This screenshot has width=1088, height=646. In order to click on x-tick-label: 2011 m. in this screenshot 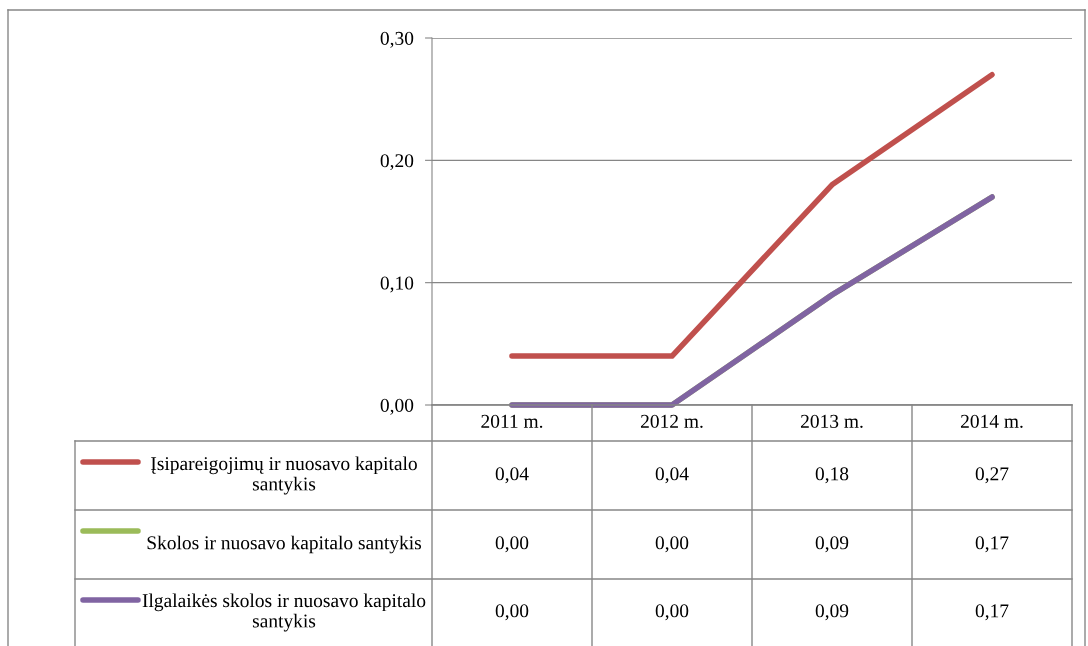, I will do `click(512, 421)`.